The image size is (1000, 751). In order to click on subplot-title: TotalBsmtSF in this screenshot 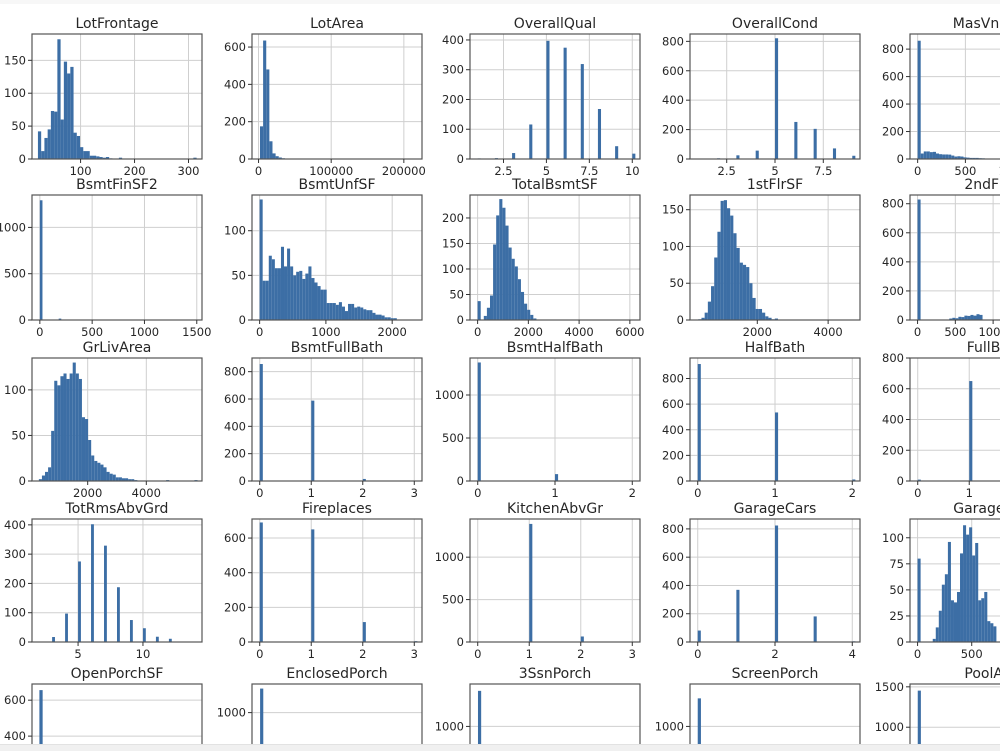, I will do `click(554, 185)`.